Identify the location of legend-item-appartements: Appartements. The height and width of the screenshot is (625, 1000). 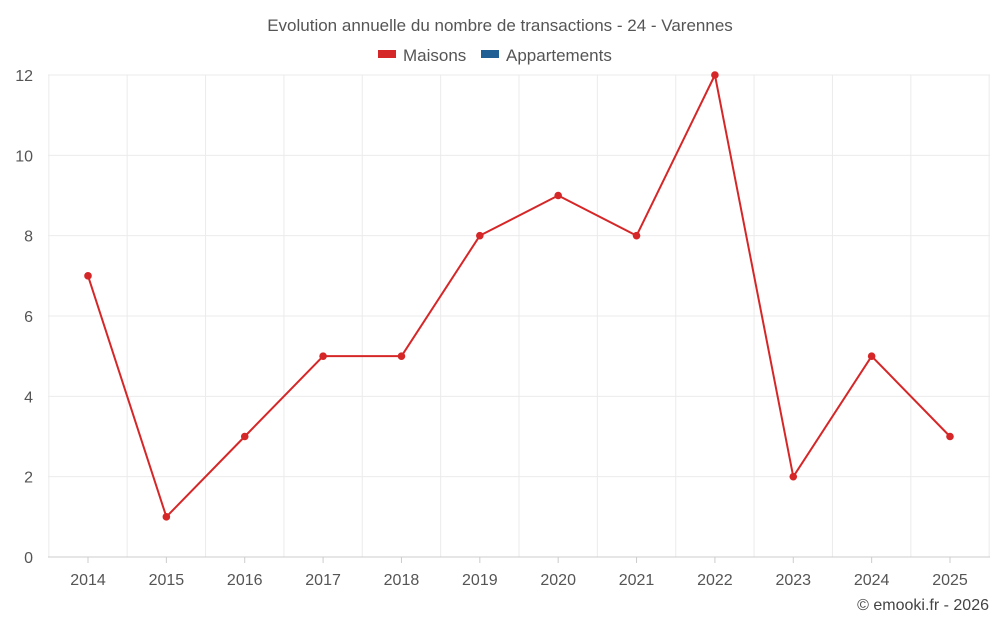
(546, 55).